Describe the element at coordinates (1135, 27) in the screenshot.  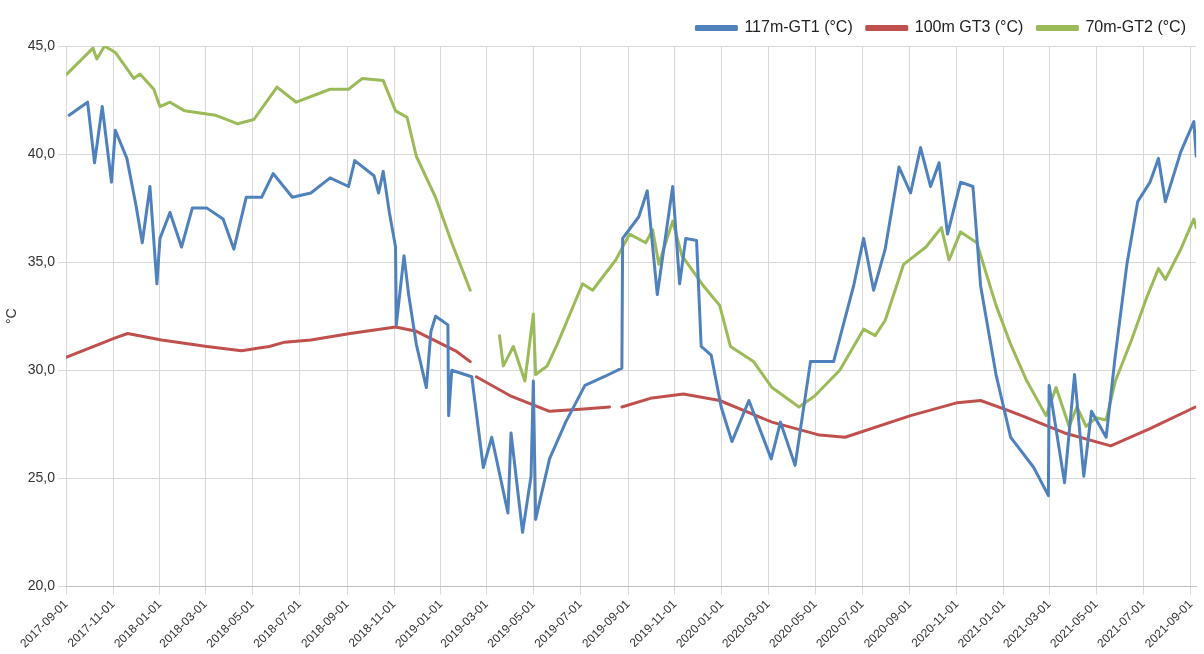
I see `legend-label: 70m-GT2 (°C)` at that location.